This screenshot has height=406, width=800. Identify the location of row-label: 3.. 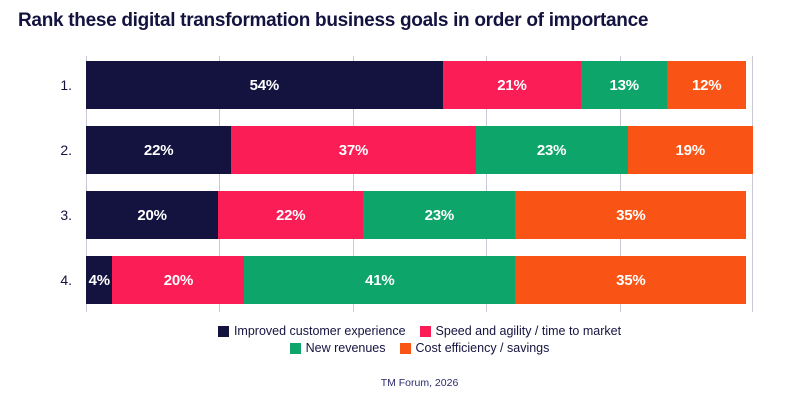
(66, 215).